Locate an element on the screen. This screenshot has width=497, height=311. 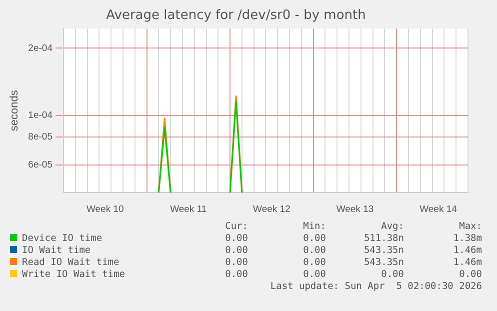
text: Avg: is located at coordinates (392, 227).